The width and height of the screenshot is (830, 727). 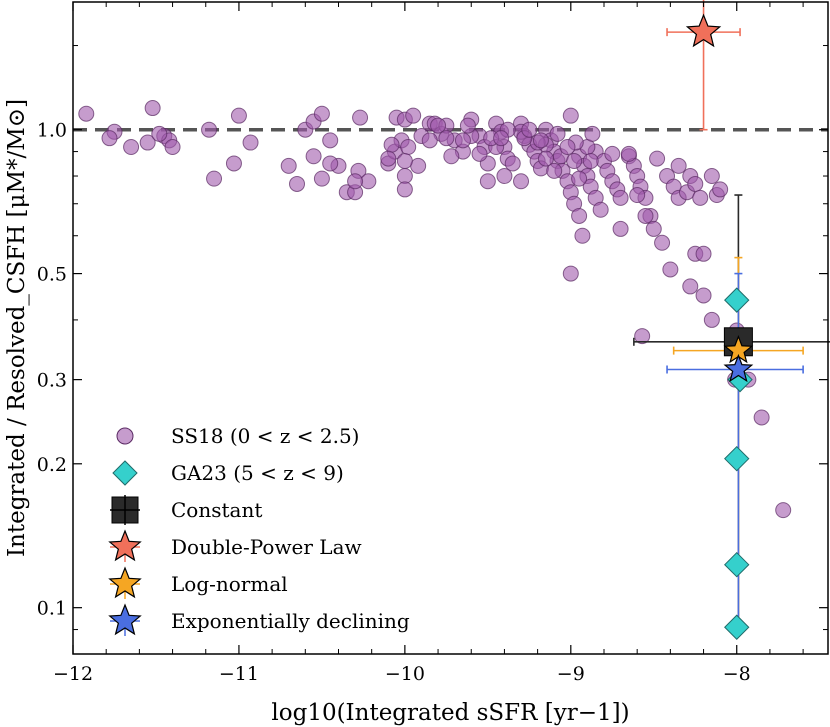 I want to click on legend-label: Double-Power Law, so click(x=266, y=547).